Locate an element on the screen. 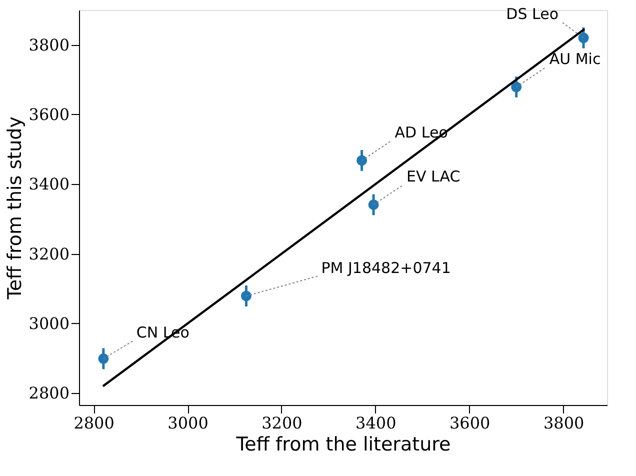 The image size is (636, 476). y-tick-label: 3800 is located at coordinates (49, 44).